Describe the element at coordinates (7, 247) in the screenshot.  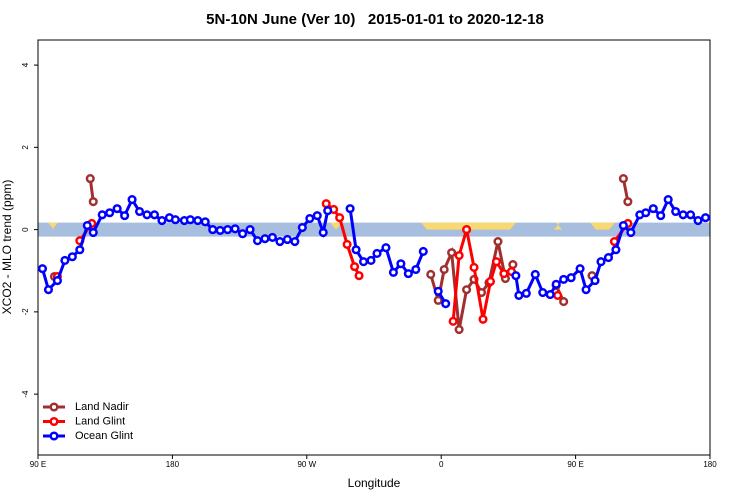
I see `y-axis-label: XCO2 - MLO trend (ppm)` at that location.